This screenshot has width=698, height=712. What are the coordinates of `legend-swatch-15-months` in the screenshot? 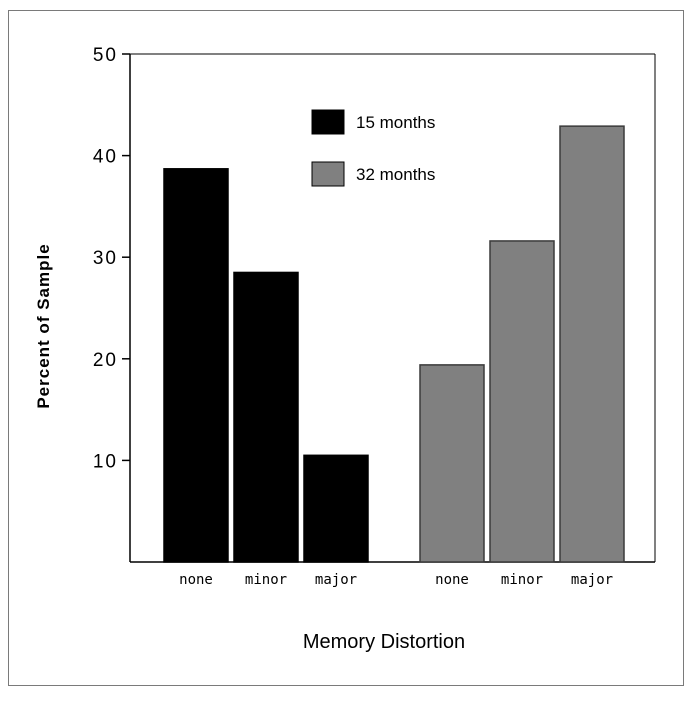 It's located at (328, 122).